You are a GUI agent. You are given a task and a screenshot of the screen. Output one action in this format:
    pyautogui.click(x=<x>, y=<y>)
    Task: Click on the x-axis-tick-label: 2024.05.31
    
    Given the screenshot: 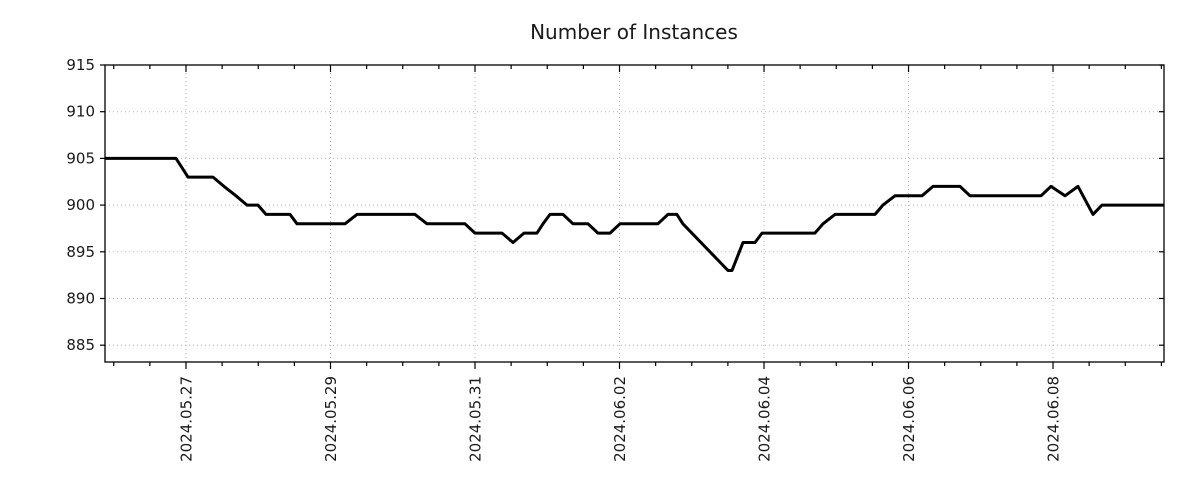 What is the action you would take?
    pyautogui.click(x=476, y=419)
    